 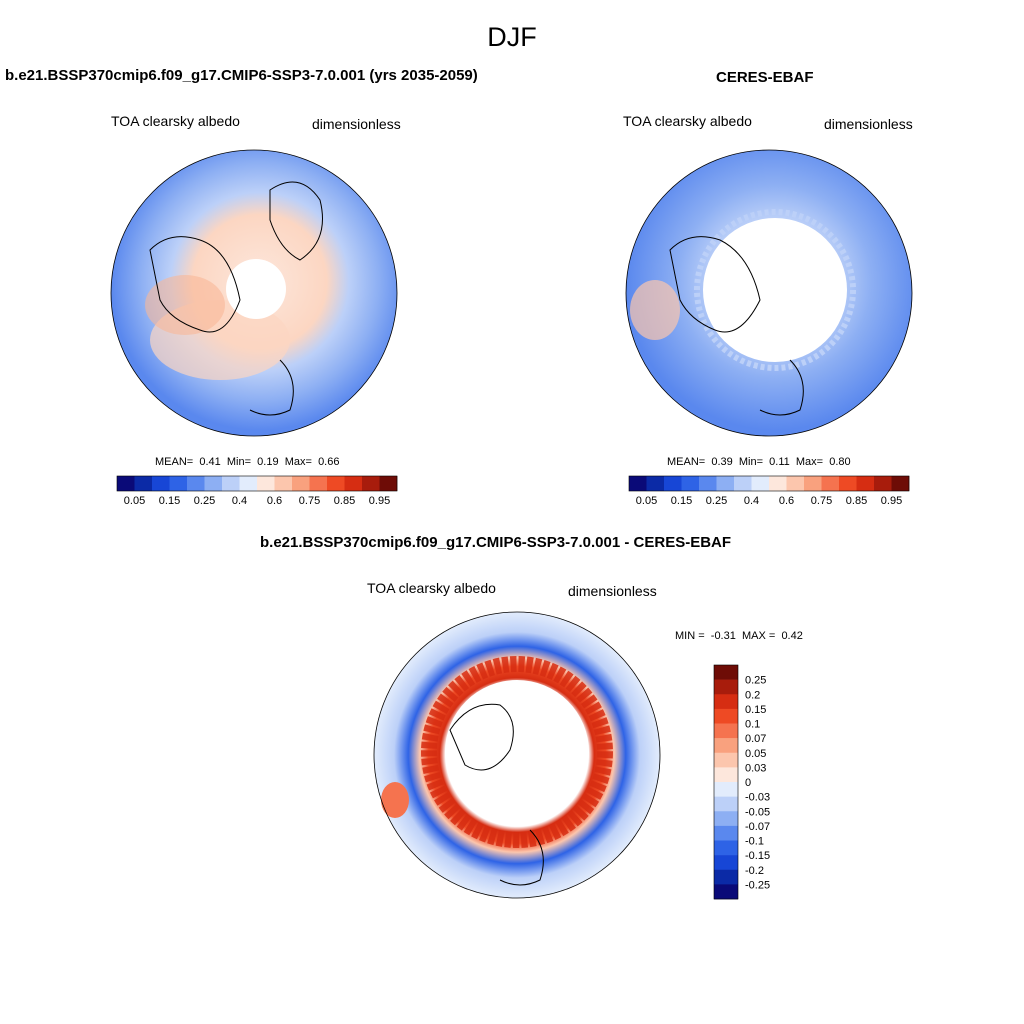 I want to click on panel1-map-border, so click(x=254, y=293).